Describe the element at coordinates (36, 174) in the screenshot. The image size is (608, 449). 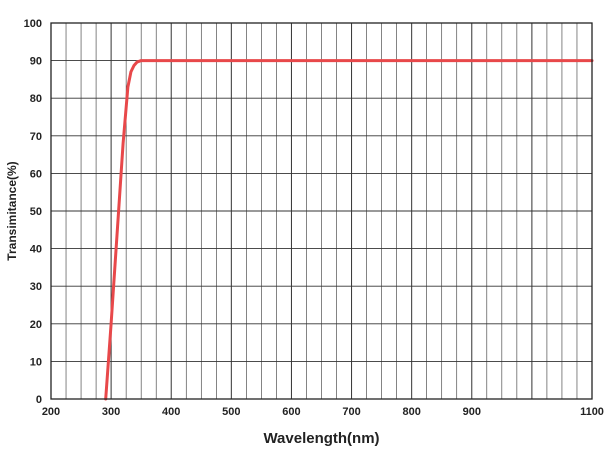
I see `y-tick-label: 60` at that location.